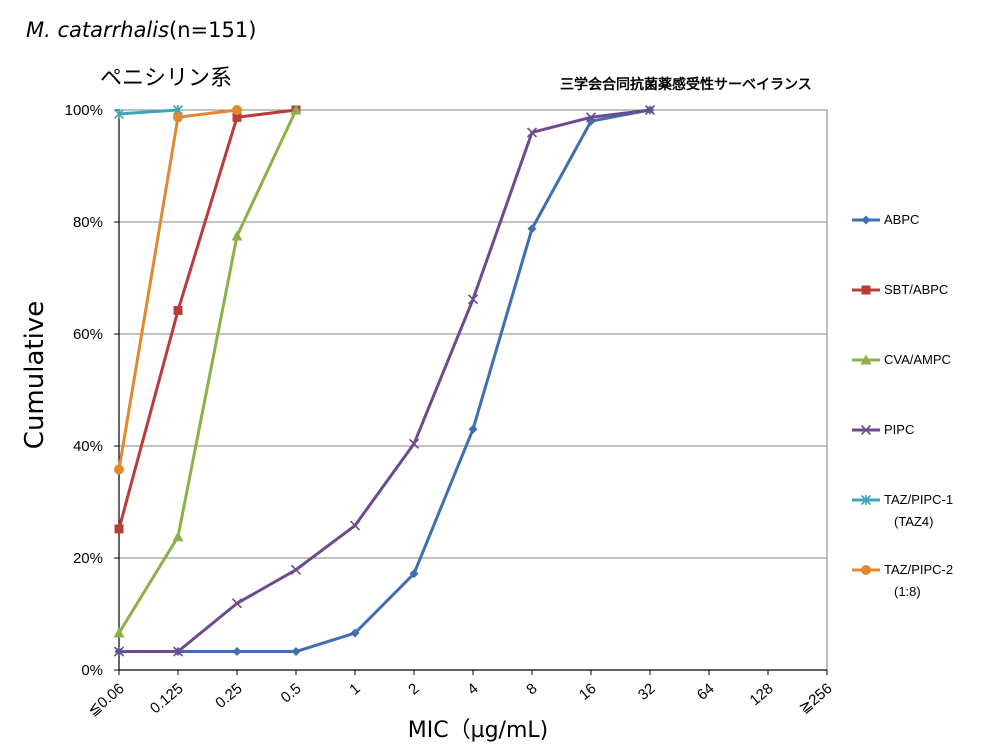 The image size is (1000, 750). I want to click on x-tick-label: ≦0.06, so click(106, 700).